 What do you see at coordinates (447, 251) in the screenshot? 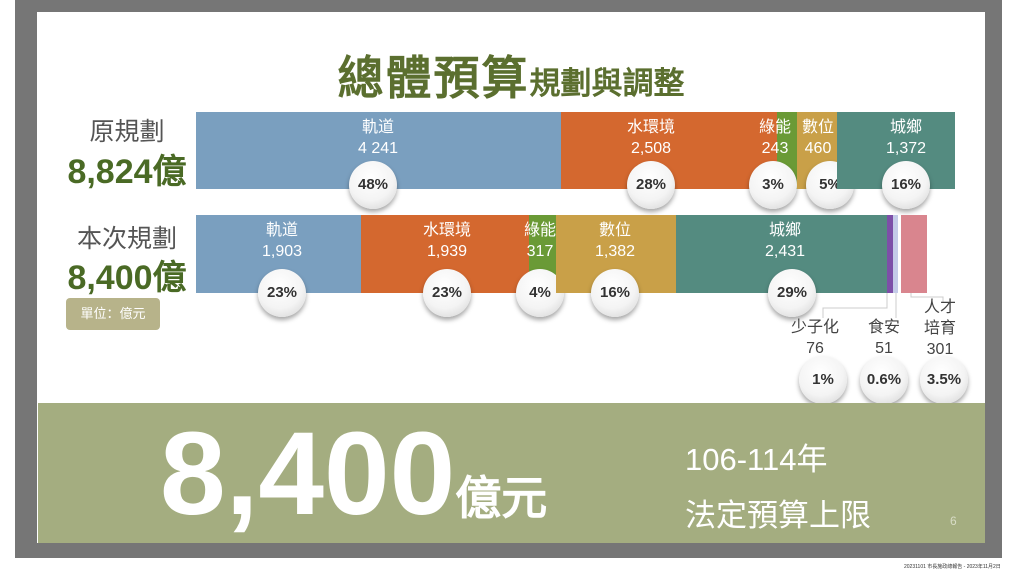
I see `segment-value: 1,939` at bounding box center [447, 251].